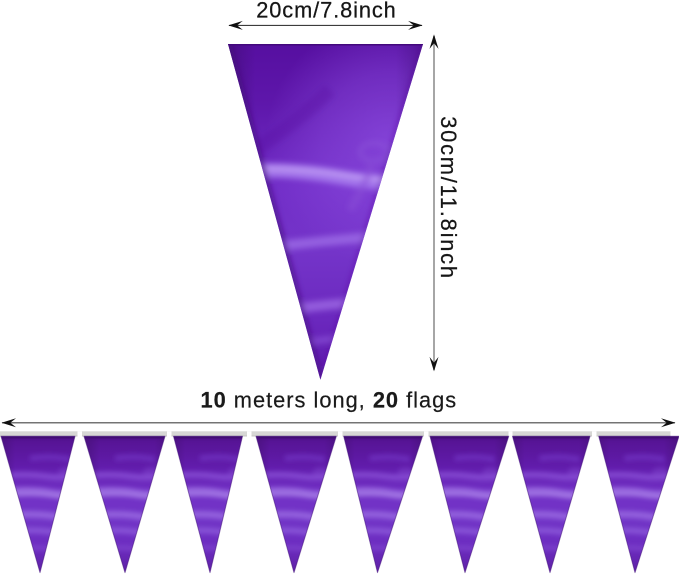  Describe the element at coordinates (329, 399) in the screenshot. I see `svg-text: 10 meters long, 20 flags` at that location.